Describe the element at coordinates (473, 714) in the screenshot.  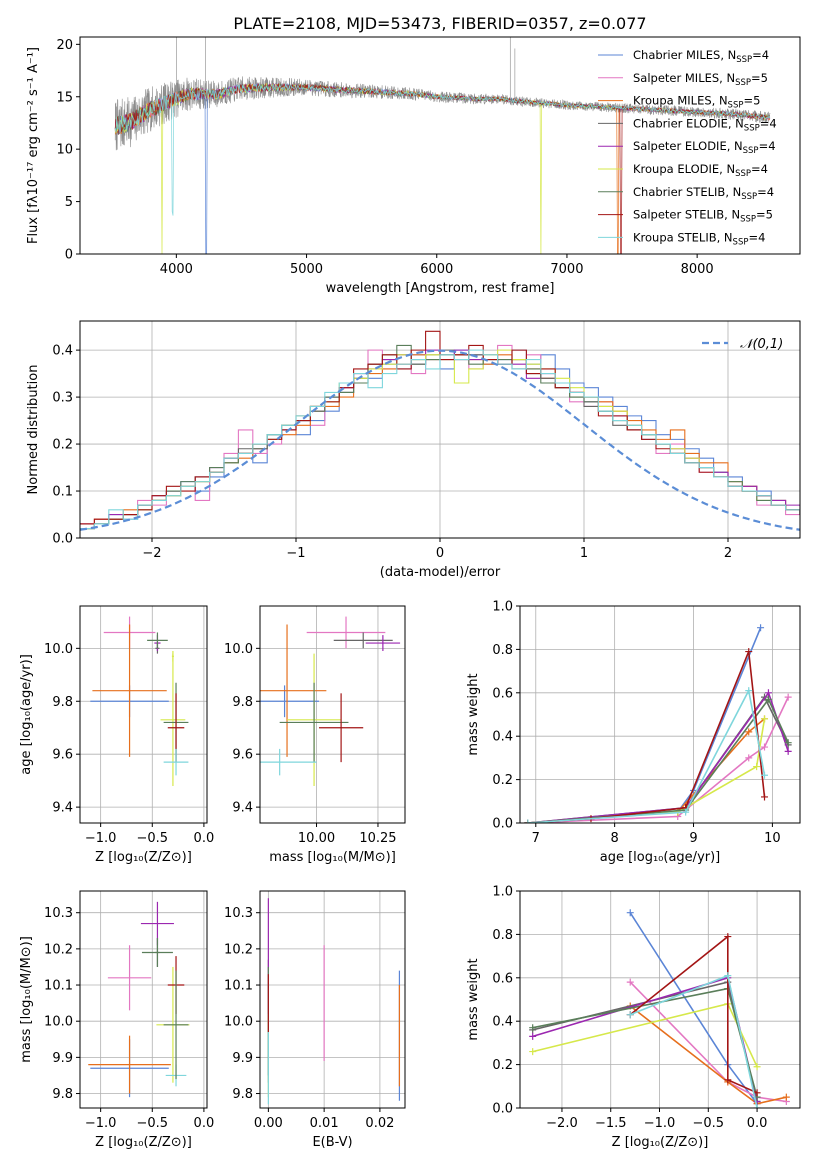
I see `y-axis-label: mass weight` at that location.